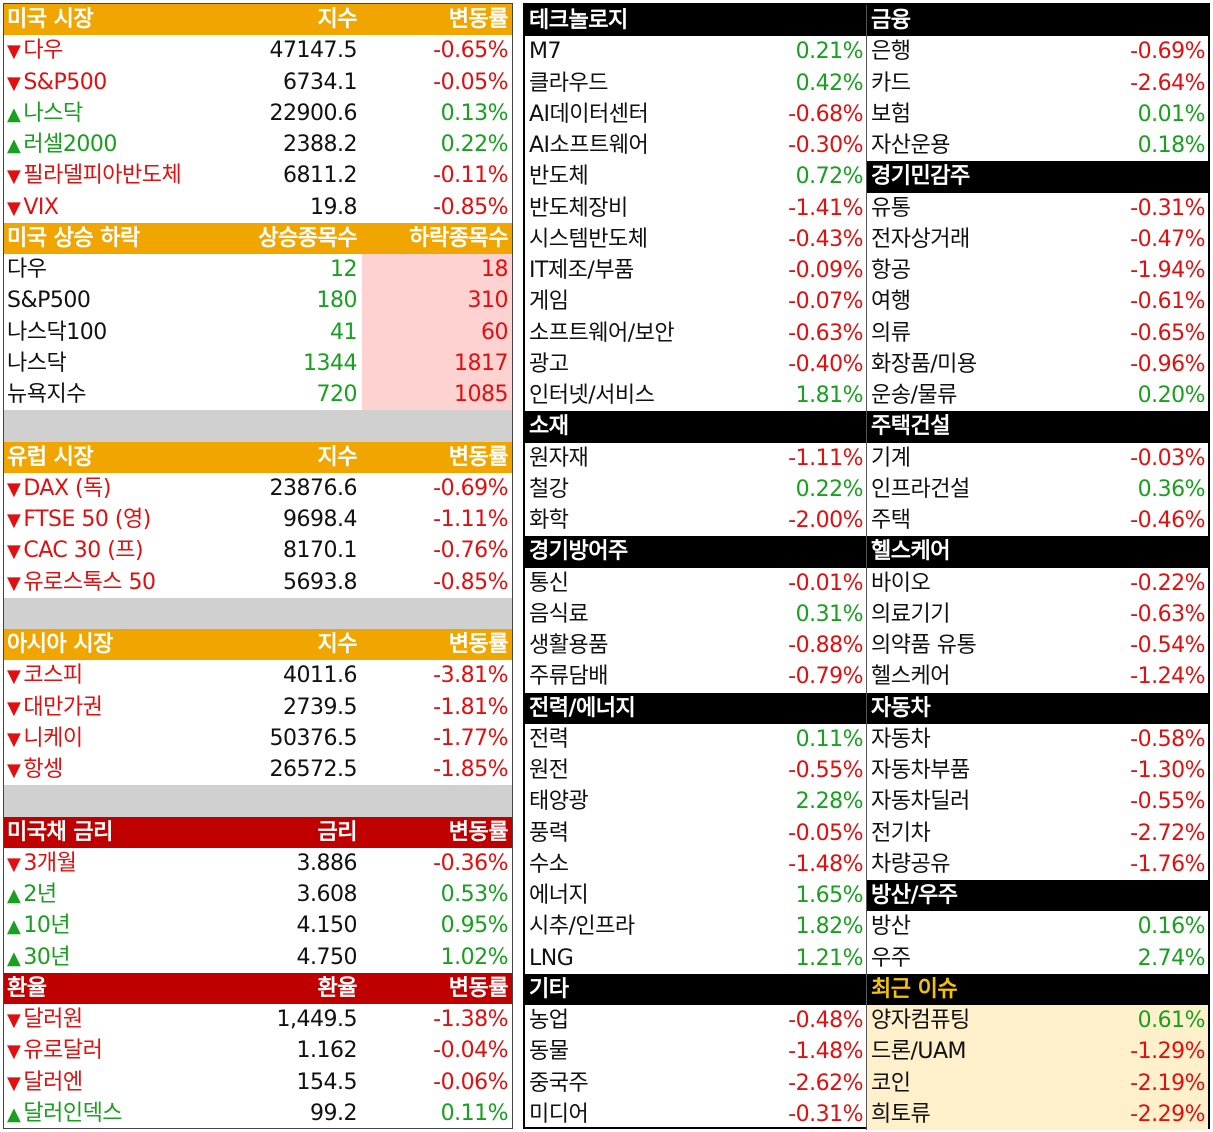 Image resolution: width=1213 pixels, height=1132 pixels. What do you see at coordinates (695, 1020) in the screenshot?
I see `sector-cell: 농업 -0.48%` at bounding box center [695, 1020].